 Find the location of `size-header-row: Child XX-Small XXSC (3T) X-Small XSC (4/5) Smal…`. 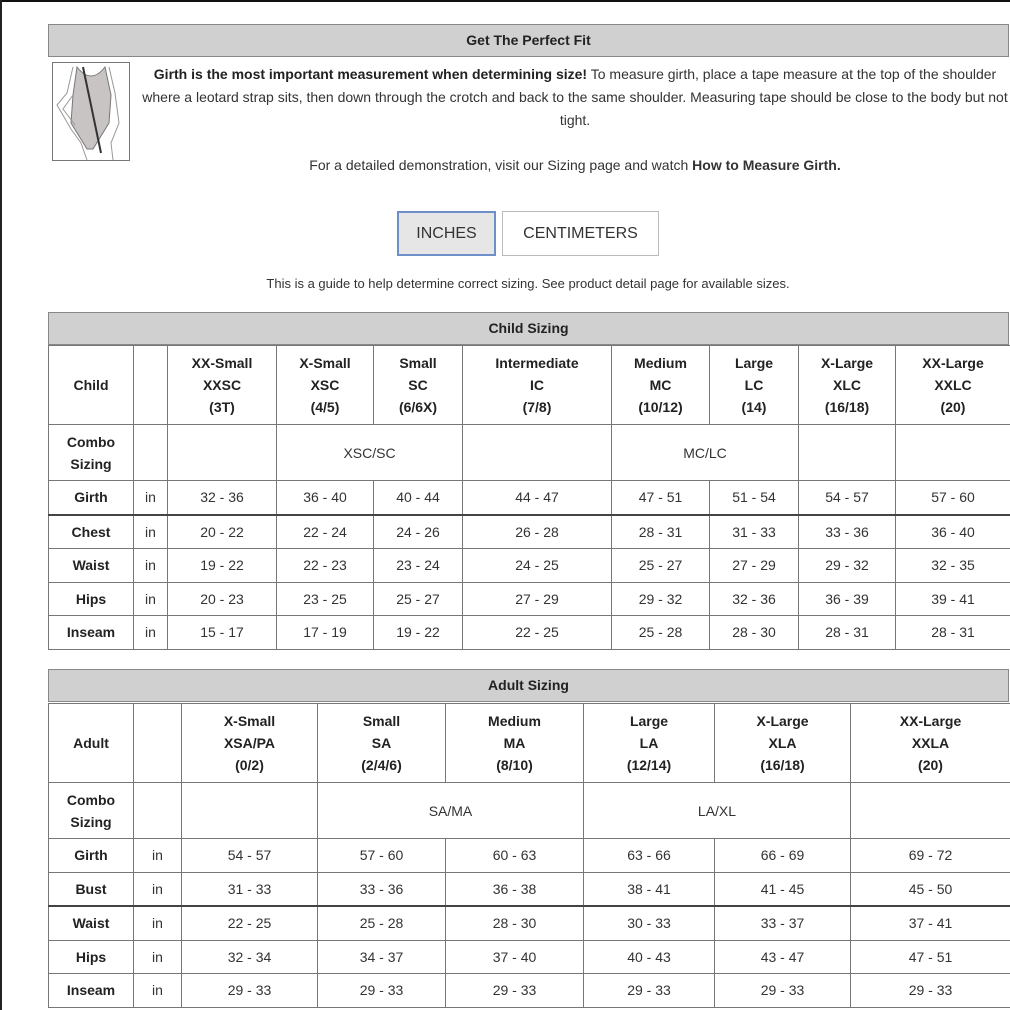

size-header-row: Child XX-Small XXSC (3T) X-Small XSC (4/5) Smal… is located at coordinates (529, 385).